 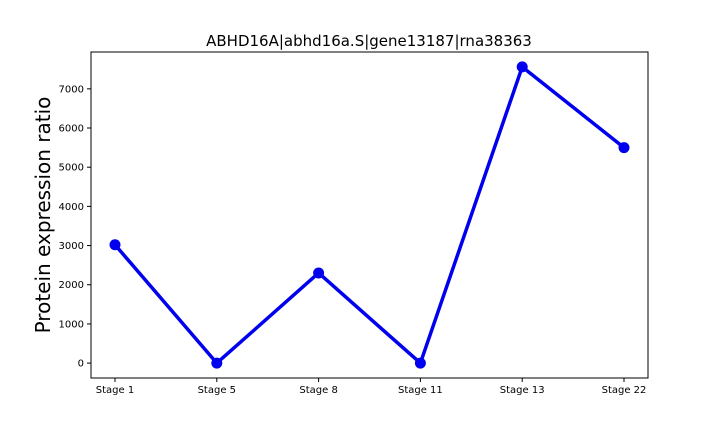 What do you see at coordinates (115, 390) in the screenshot?
I see `x-tick-label: Stage 1` at bounding box center [115, 390].